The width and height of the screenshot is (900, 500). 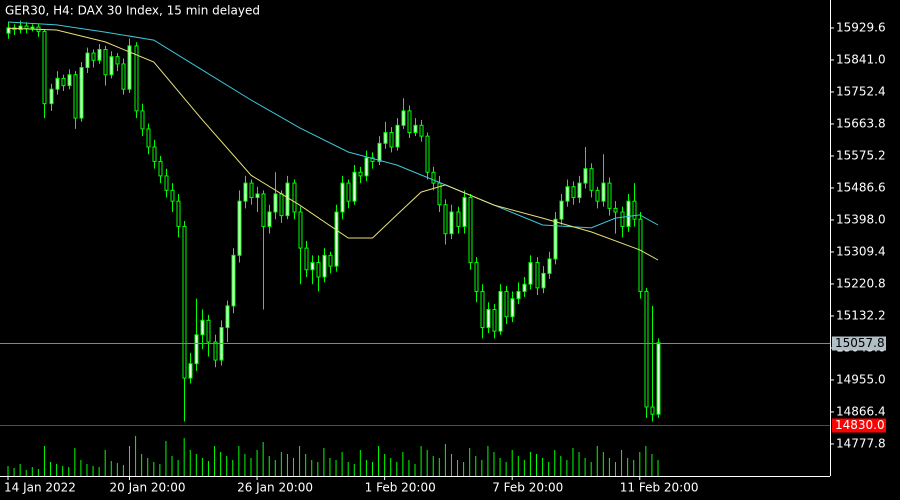 I want to click on y-tick-label: 14866.4, so click(x=861, y=411).